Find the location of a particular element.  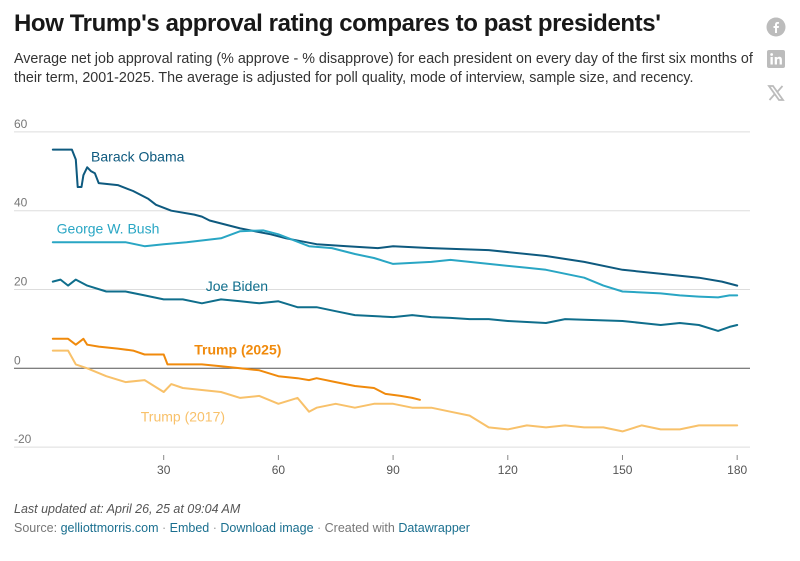

x-tick-label: 180 is located at coordinates (737, 470).